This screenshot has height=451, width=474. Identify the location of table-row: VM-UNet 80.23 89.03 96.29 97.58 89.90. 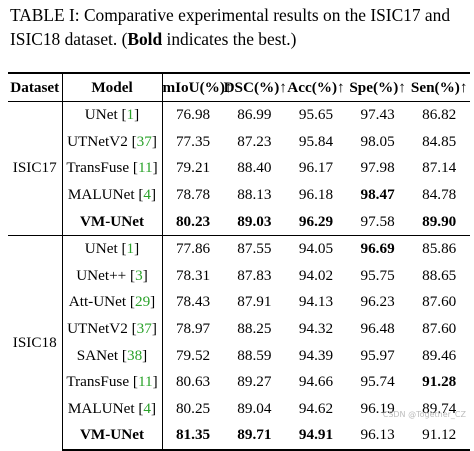
(239, 222).